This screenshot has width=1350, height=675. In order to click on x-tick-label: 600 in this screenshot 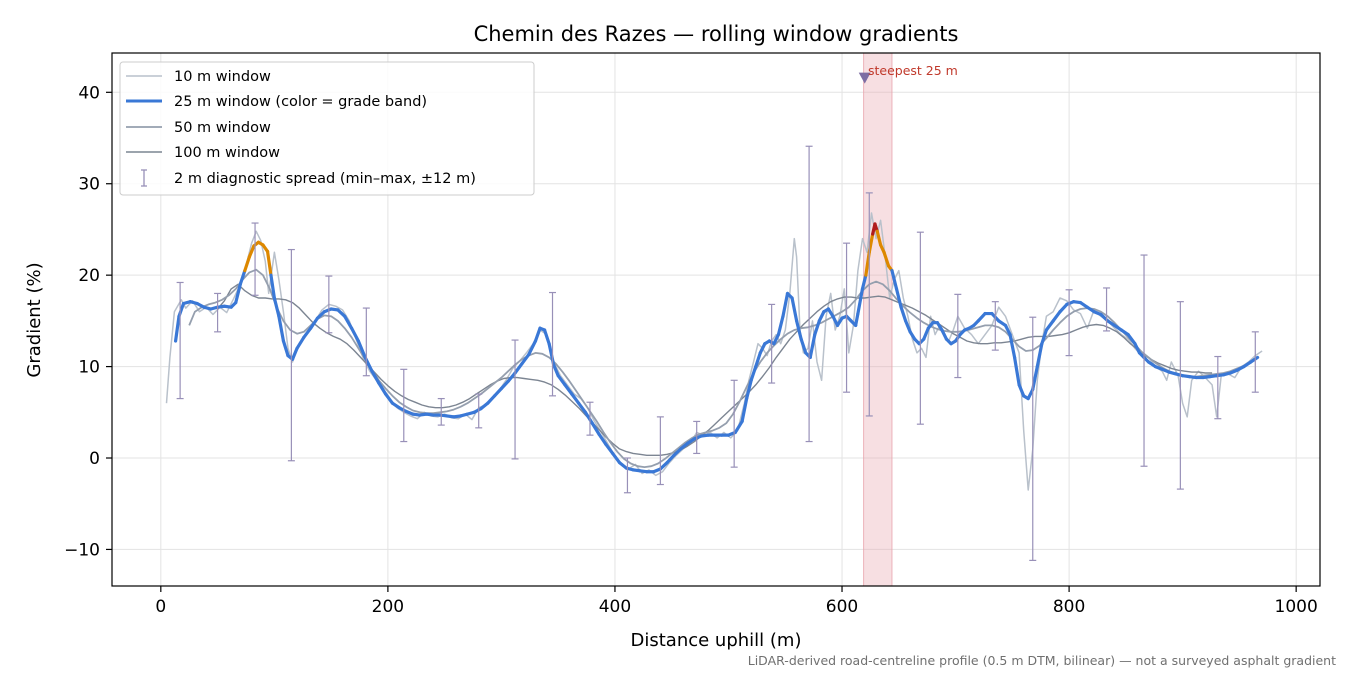, I will do `click(842, 607)`.